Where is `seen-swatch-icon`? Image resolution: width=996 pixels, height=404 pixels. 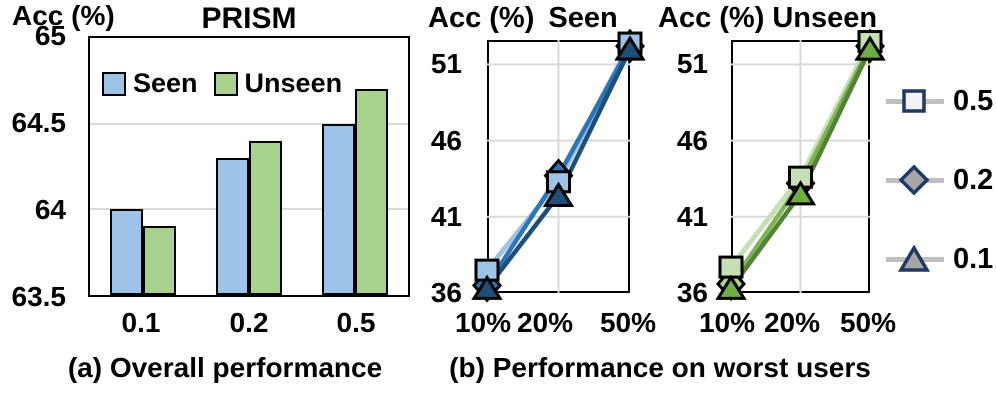 seen-swatch-icon is located at coordinates (114, 83).